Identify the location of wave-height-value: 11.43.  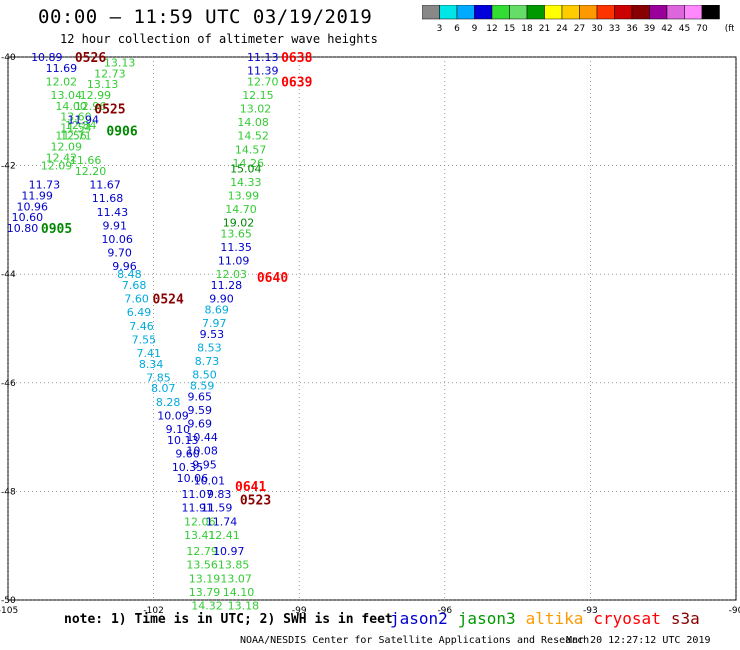
(113, 212).